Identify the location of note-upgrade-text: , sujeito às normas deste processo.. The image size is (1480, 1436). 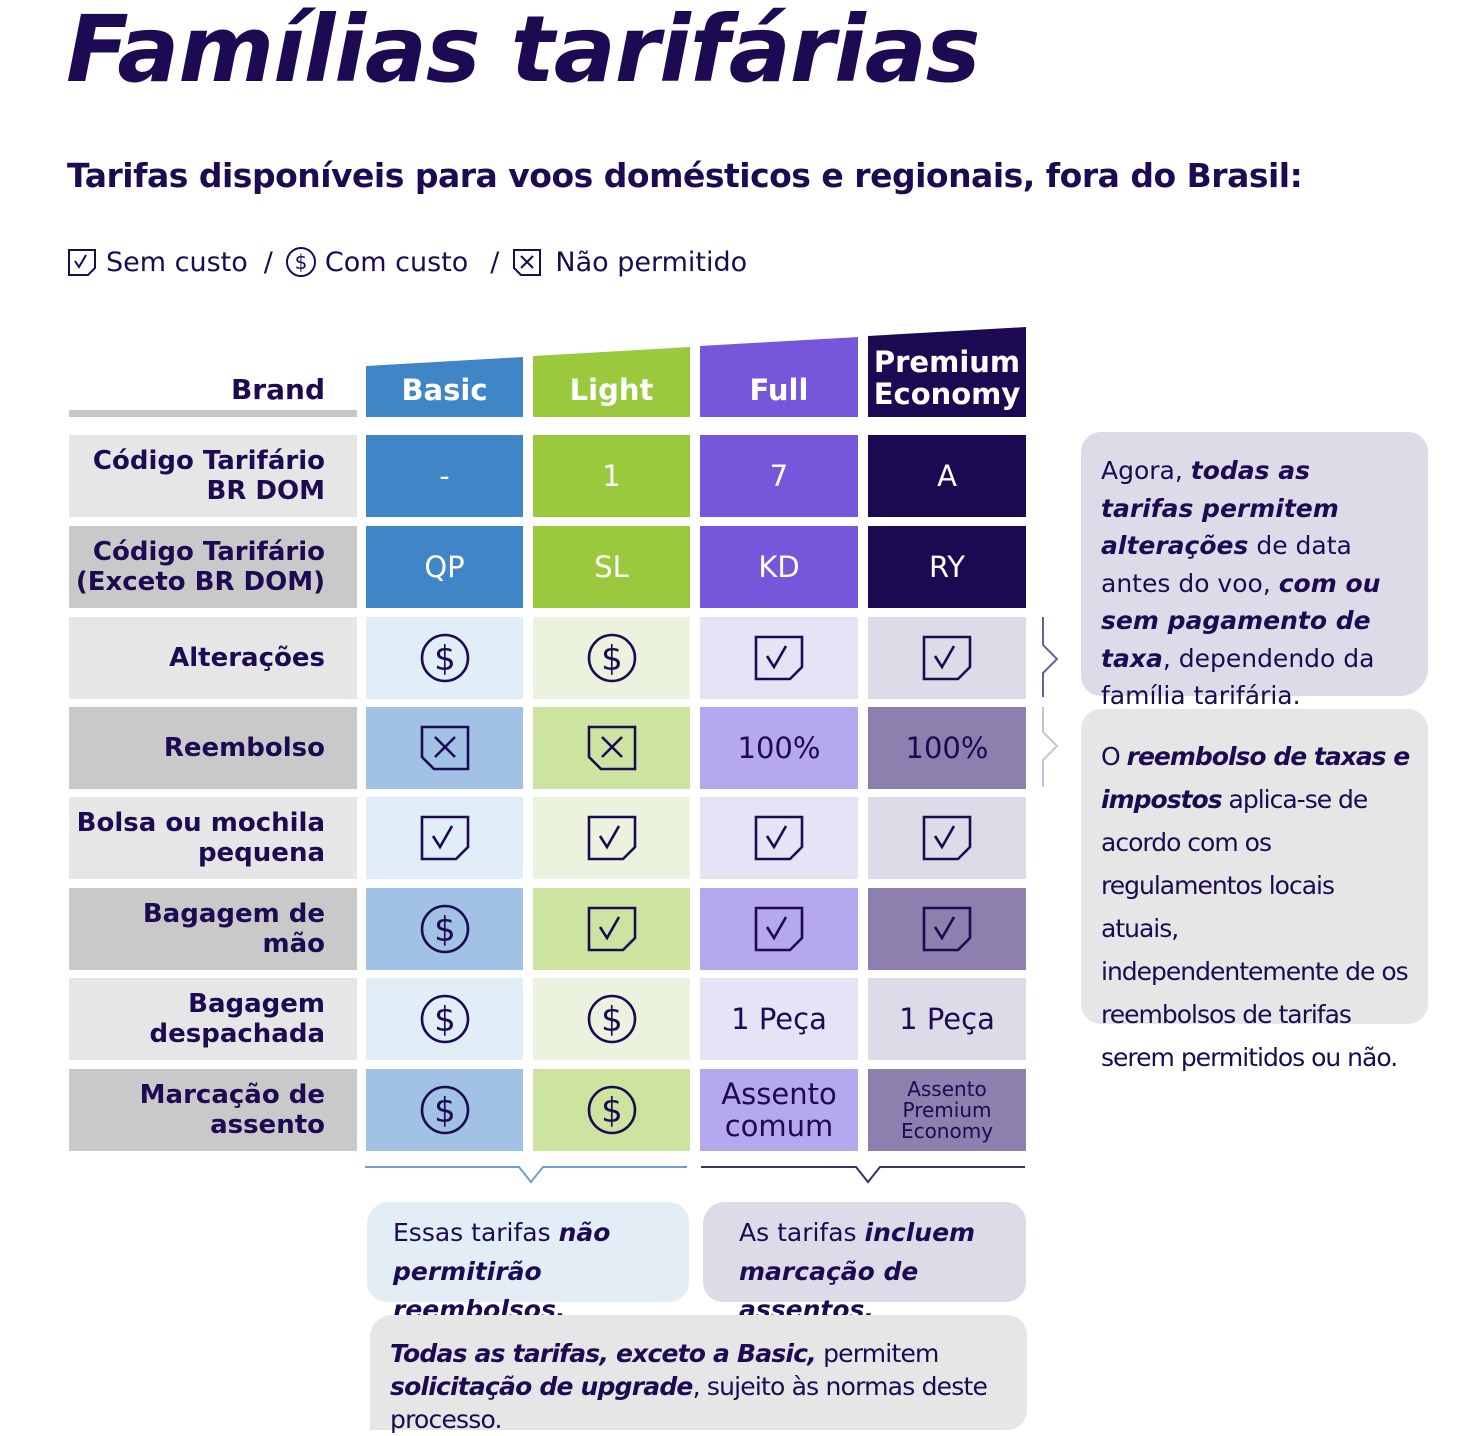
(689, 1403).